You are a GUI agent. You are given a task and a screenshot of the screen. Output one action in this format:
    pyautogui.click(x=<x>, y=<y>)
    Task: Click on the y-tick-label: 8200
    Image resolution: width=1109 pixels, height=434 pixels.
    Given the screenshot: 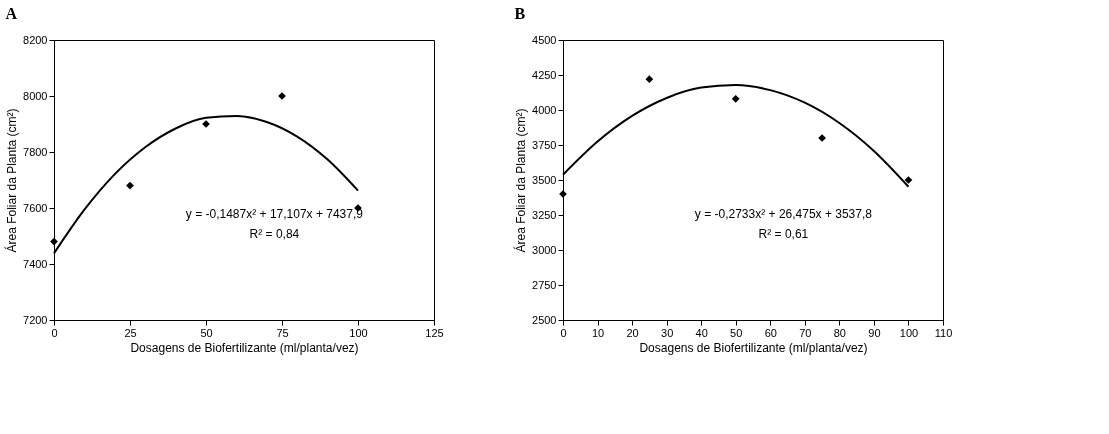 What is the action you would take?
    pyautogui.click(x=35, y=39)
    